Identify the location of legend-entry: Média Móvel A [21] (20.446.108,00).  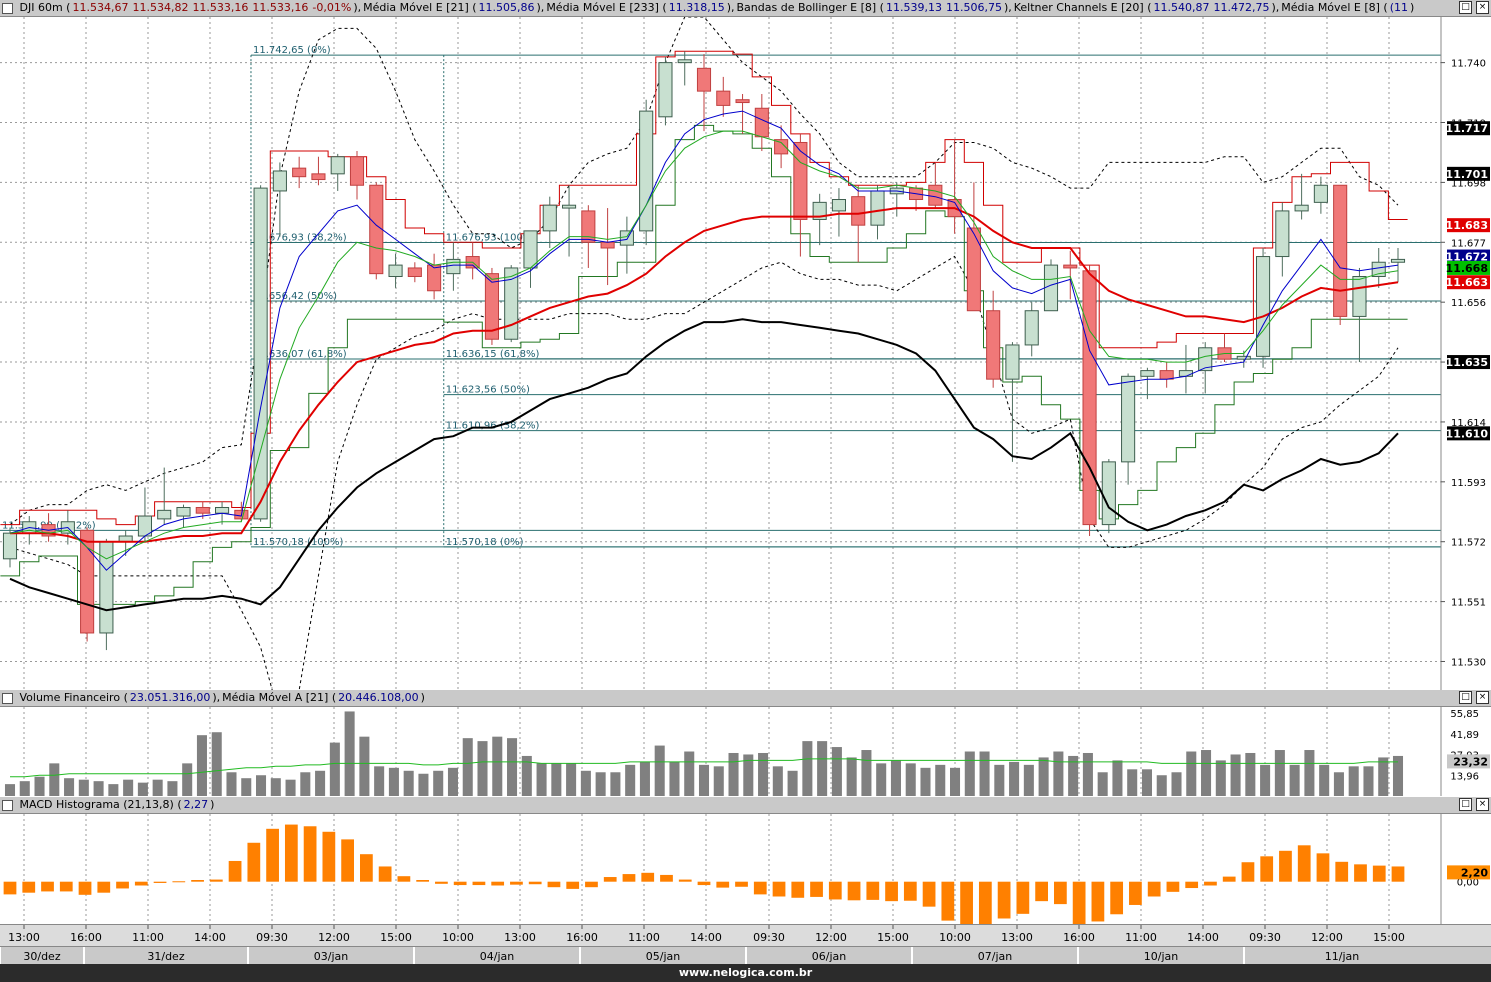
(323, 697).